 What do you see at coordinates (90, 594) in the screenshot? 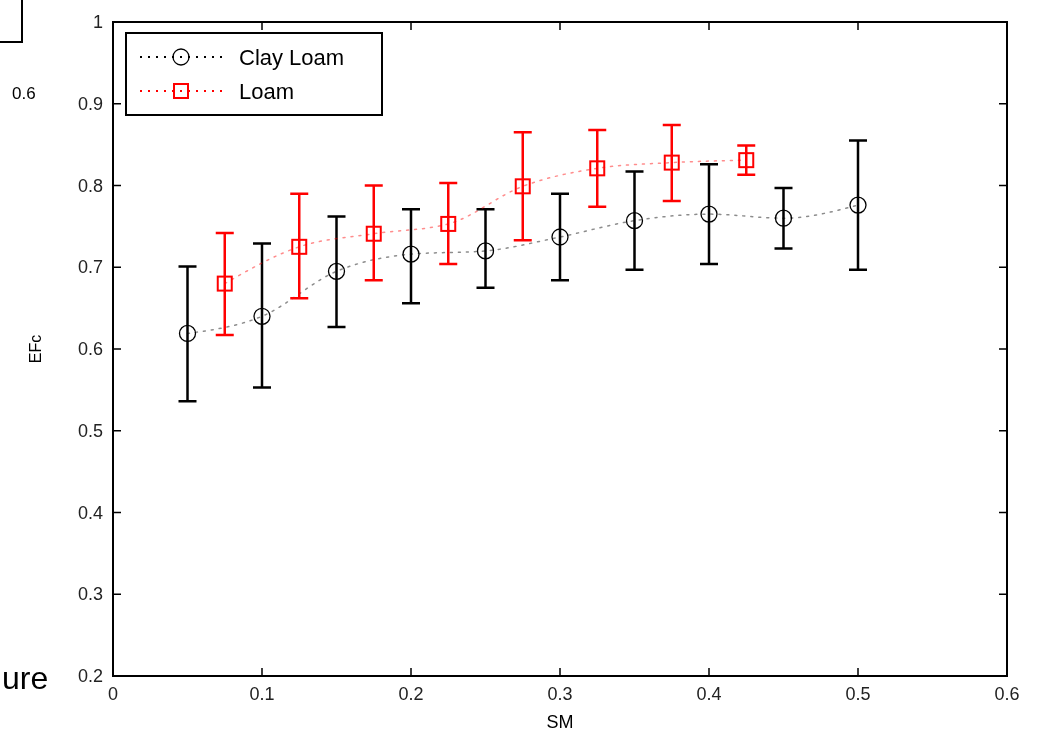
I see `y-tick-label: 0.3` at bounding box center [90, 594].